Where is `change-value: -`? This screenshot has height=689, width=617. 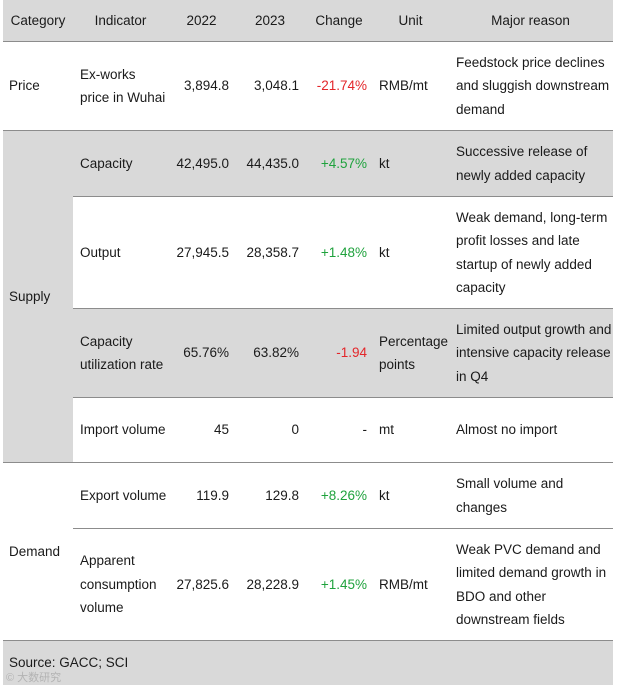
change-value: - is located at coordinates (339, 430).